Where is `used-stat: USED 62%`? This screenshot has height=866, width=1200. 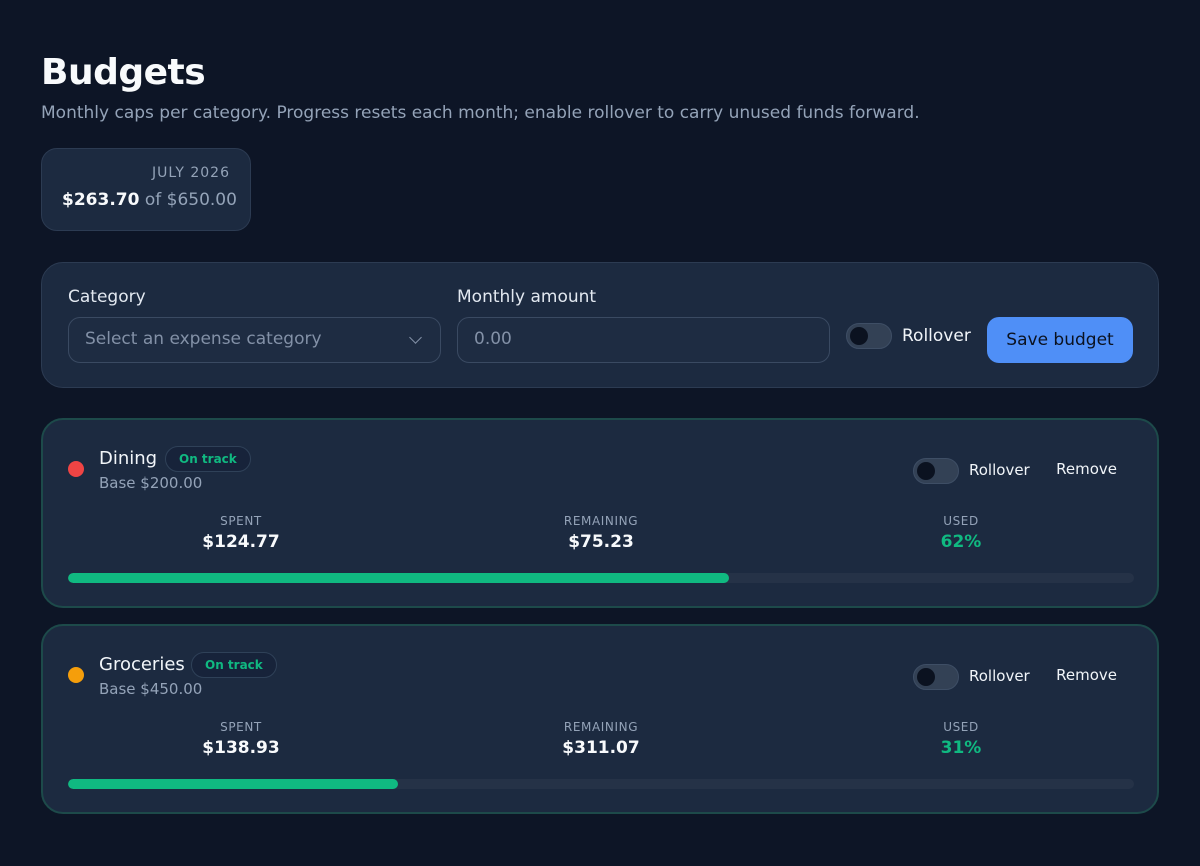 used-stat: USED 62% is located at coordinates (961, 533).